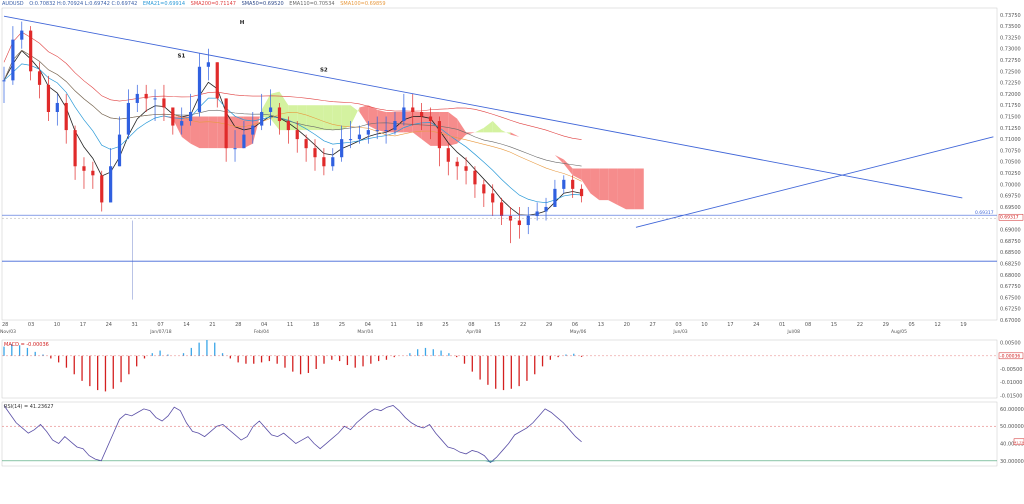  Describe the element at coordinates (679, 332) in the screenshot. I see `x-month-label: Jun/03` at that location.